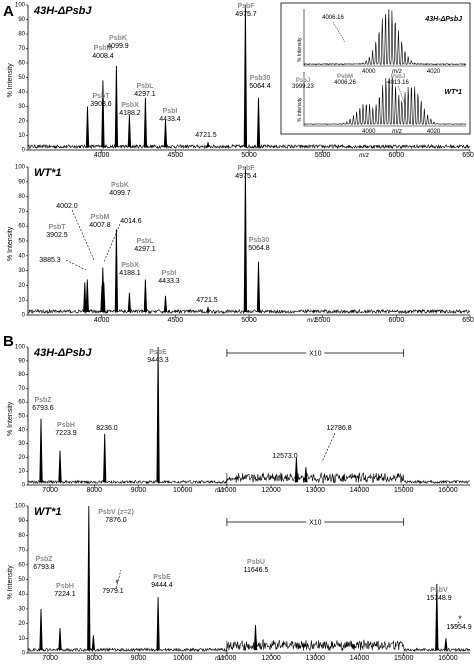 This screenshot has height=670, width=474. What do you see at coordinates (434, 72) in the screenshot?
I see `inset-x-tick-label: 4020` at bounding box center [434, 72].